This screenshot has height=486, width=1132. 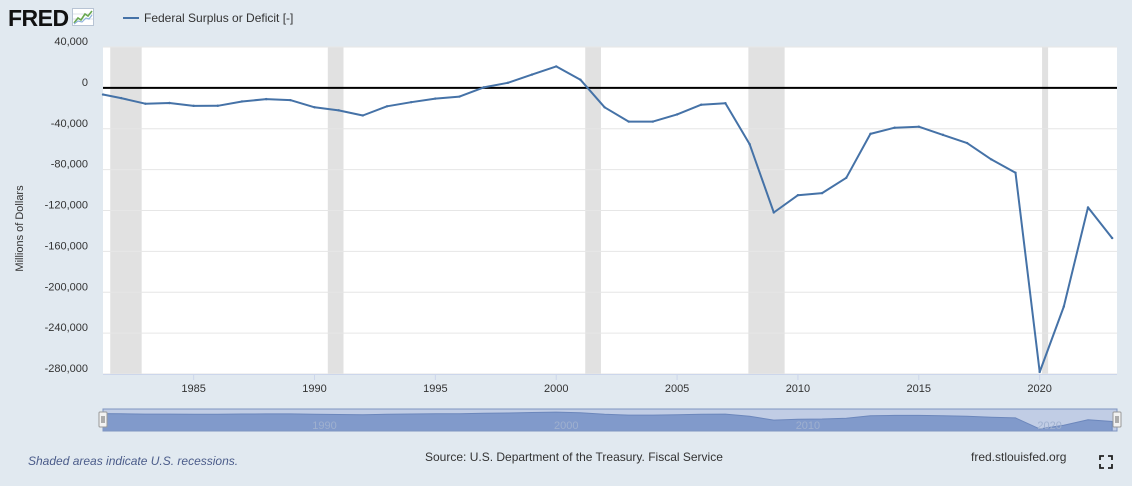 I want to click on y-tick-label: 40,000, so click(x=71, y=42).